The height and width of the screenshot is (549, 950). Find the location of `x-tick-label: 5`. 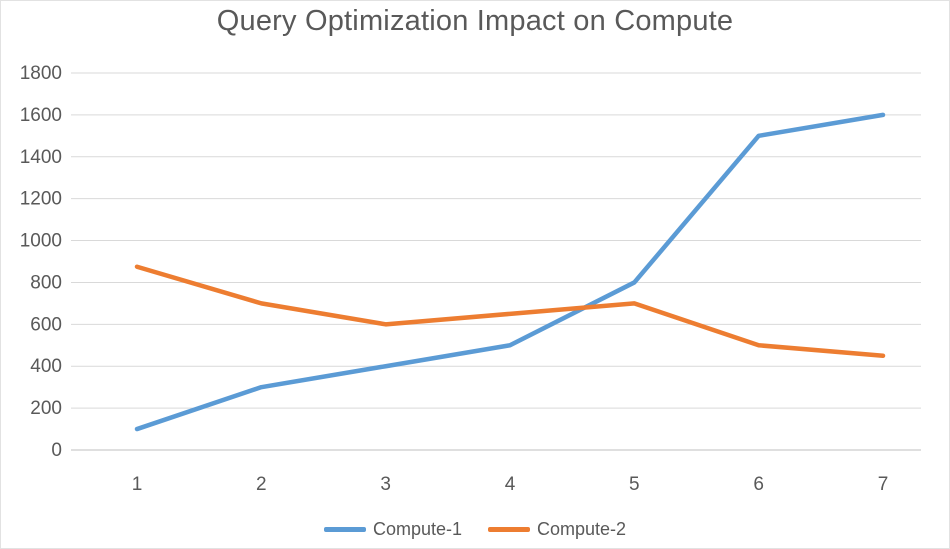

x-tick-label: 5 is located at coordinates (634, 484).